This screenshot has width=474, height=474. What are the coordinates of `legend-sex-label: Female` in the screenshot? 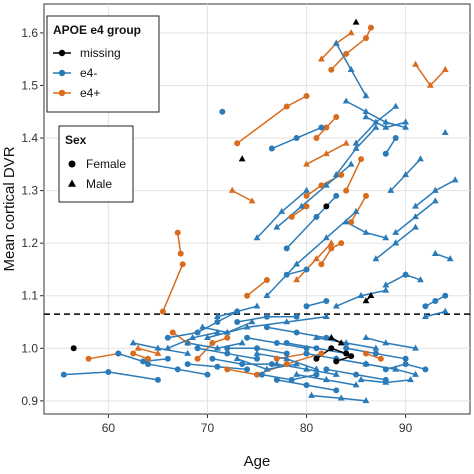 It's located at (106, 164).